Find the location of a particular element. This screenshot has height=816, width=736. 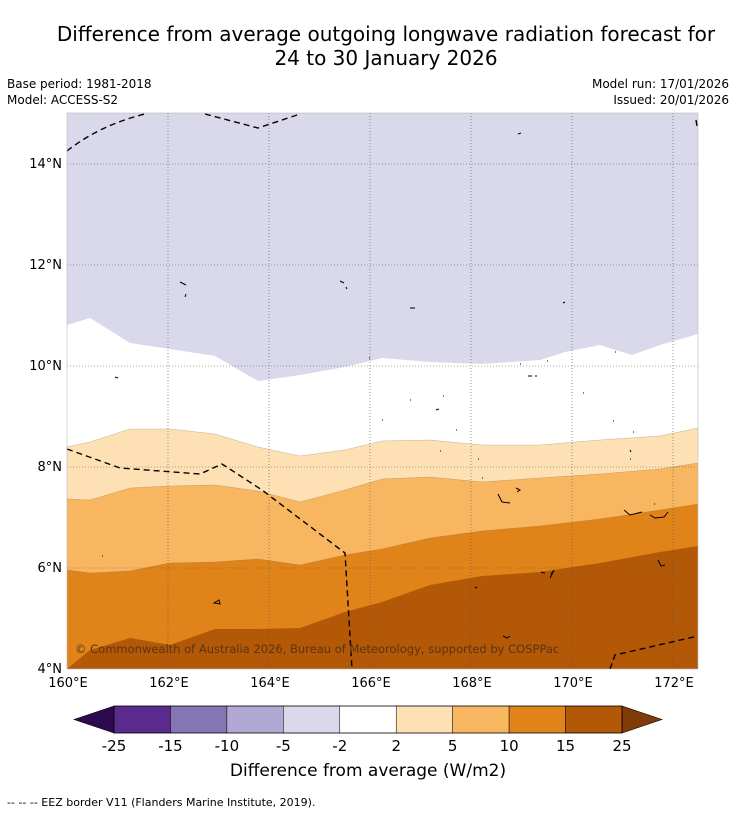

colorbar-title: Difference from average (W/m2) is located at coordinates (368, 771).